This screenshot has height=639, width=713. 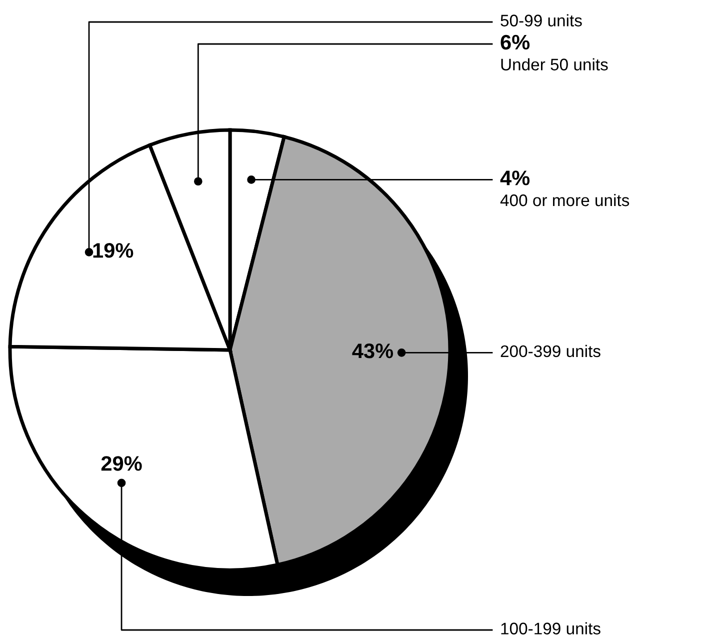 I want to click on data-label: 4%, so click(x=515, y=178).